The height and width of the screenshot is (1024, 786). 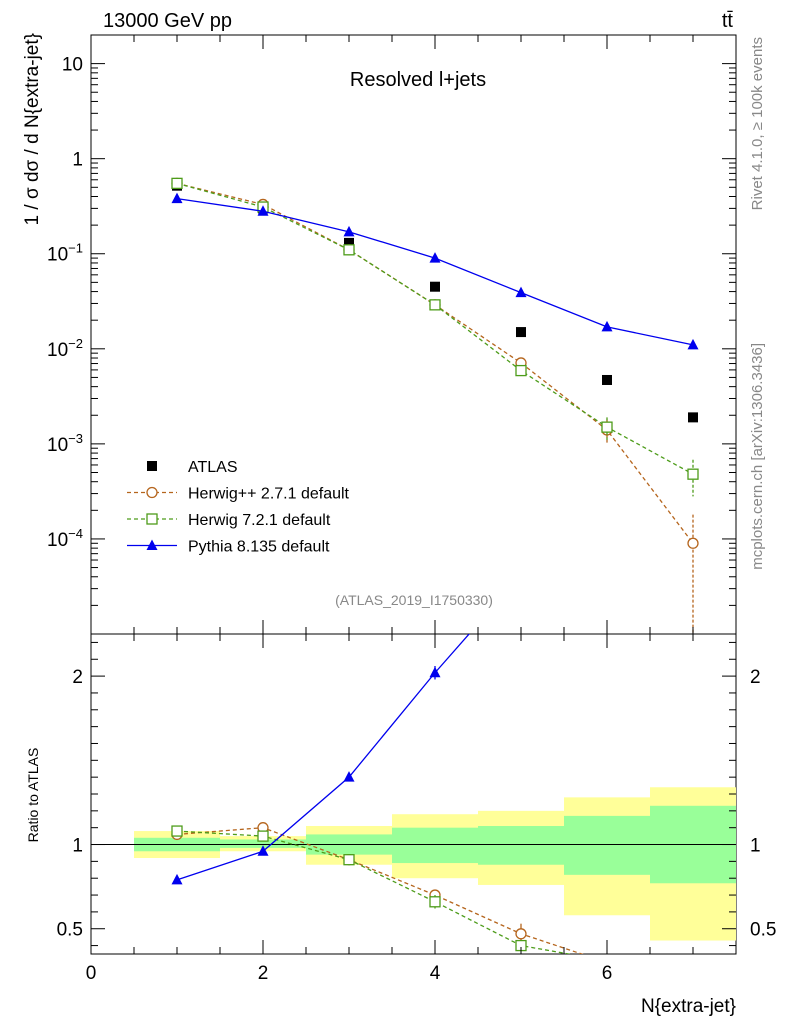 I want to click on main-y-tick-label: 10⁻³, so click(x=65, y=443).